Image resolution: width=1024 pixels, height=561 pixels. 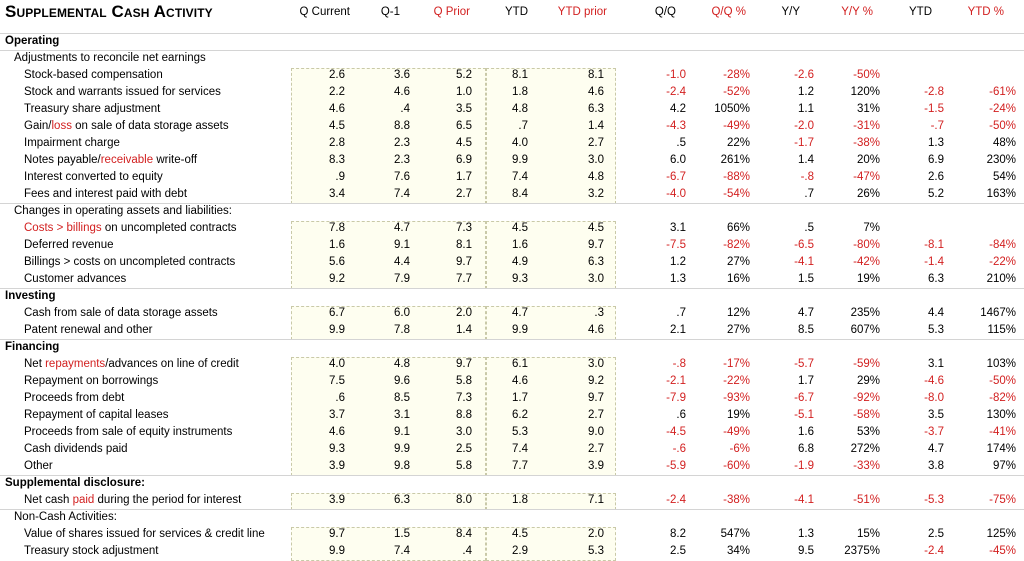 What do you see at coordinates (337, 262) in the screenshot?
I see `cell: 5.6` at bounding box center [337, 262].